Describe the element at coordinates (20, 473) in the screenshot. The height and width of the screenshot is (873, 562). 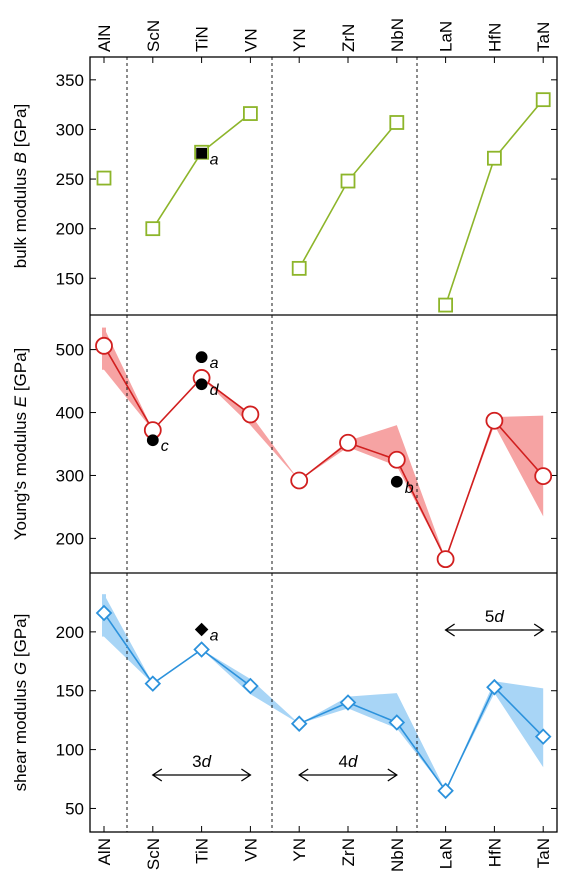
I see `y-axis-label-text: Young's modulus` at that location.